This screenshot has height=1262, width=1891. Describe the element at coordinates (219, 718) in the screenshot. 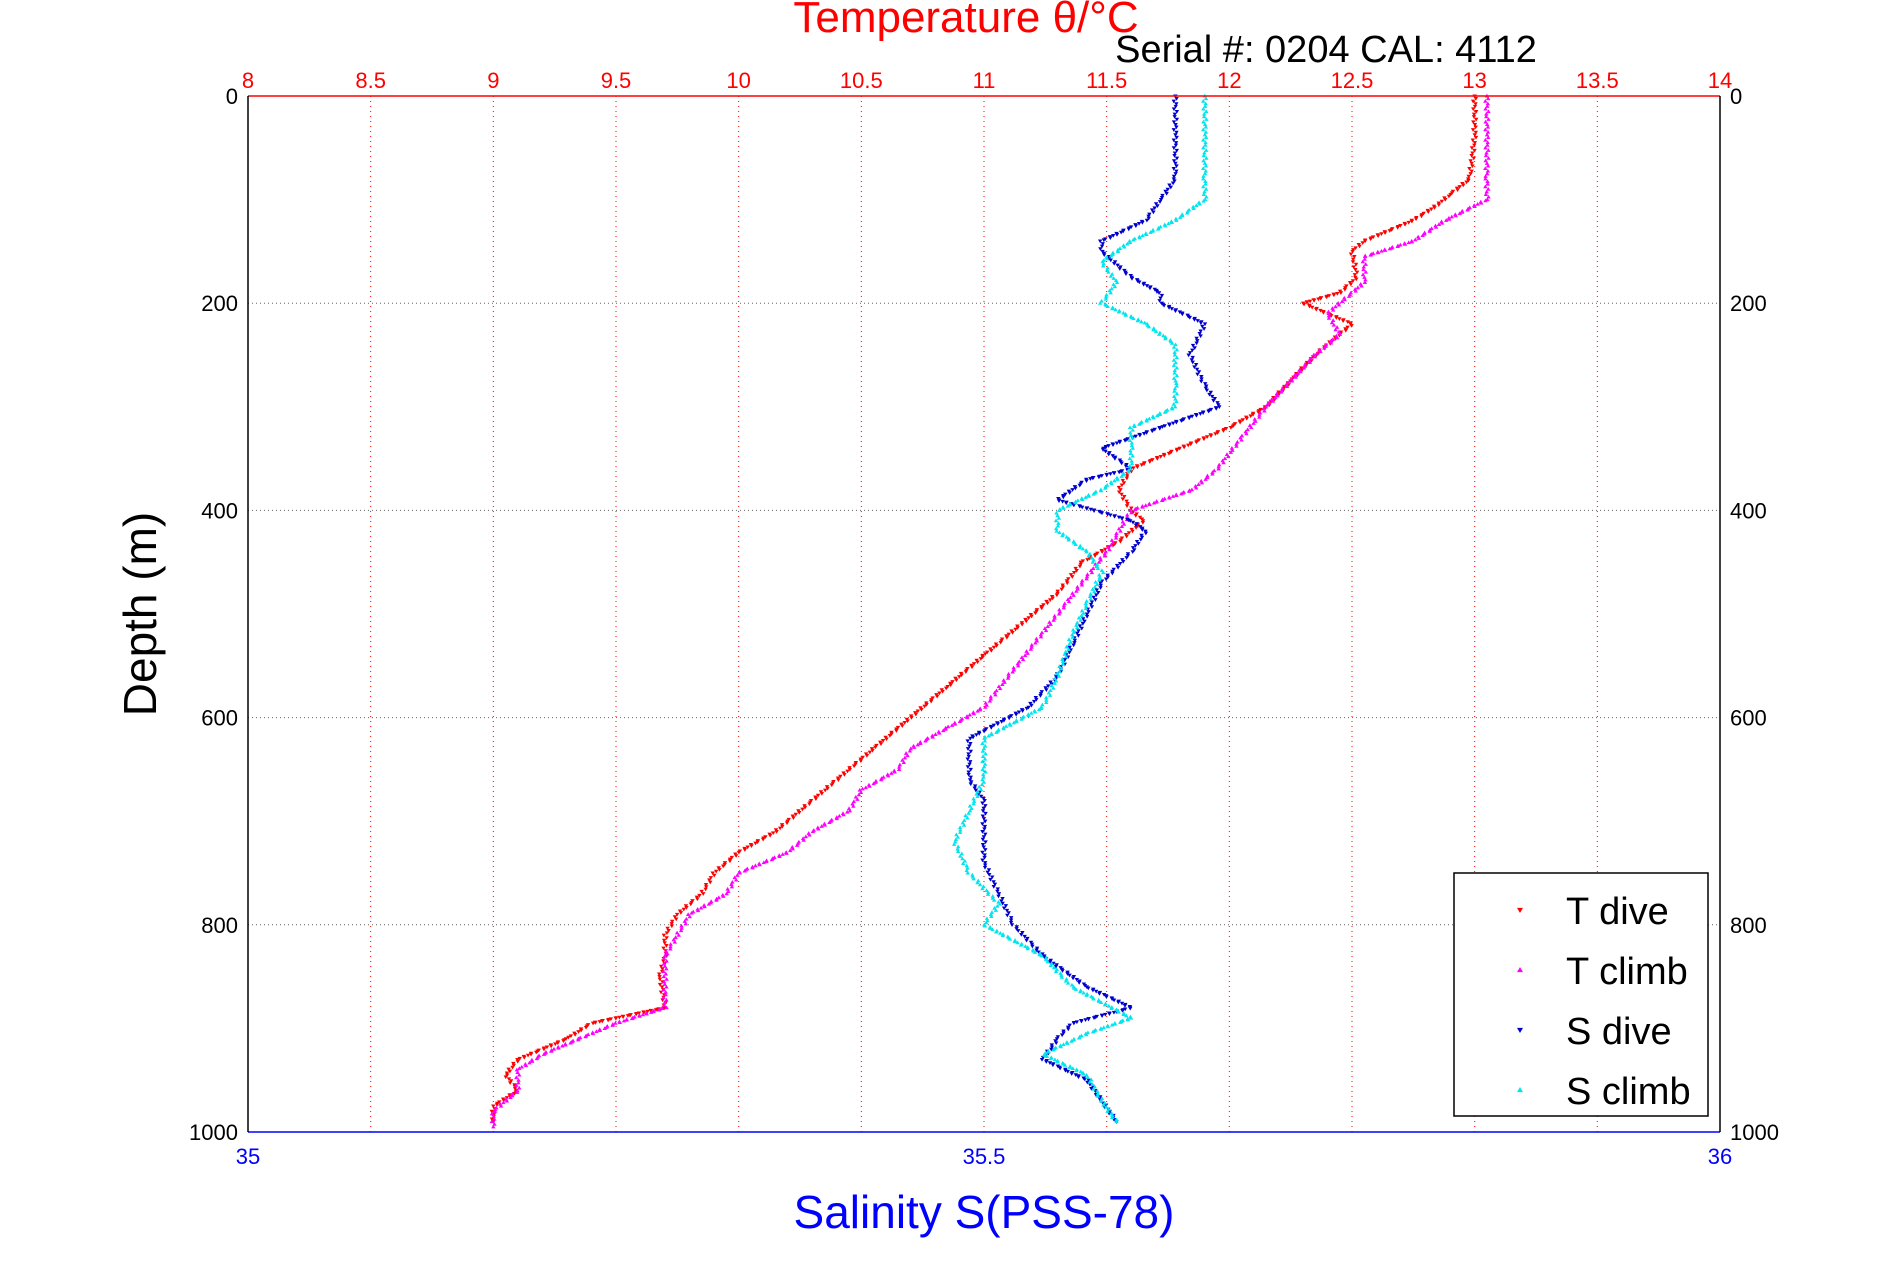

I see `depth-tick-label-left: 600` at that location.